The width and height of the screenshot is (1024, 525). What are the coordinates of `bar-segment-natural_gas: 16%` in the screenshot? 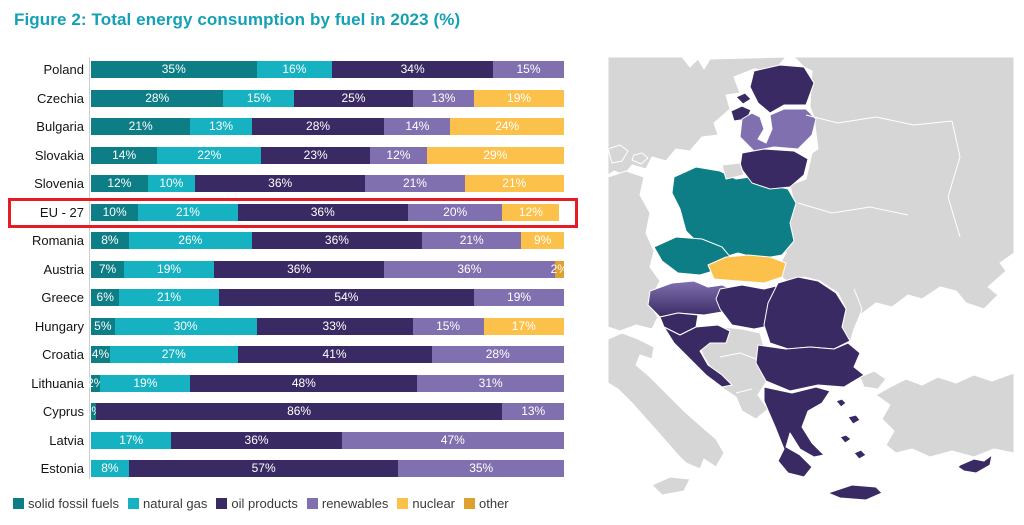 It's located at (294, 69).